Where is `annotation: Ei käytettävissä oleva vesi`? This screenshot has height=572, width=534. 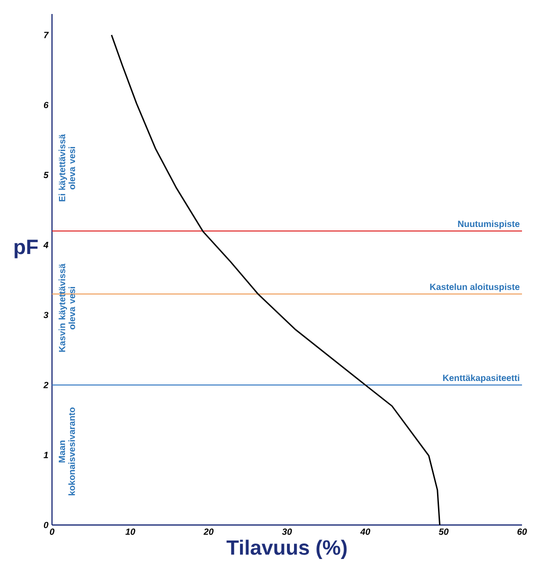 annotation: Ei käytettävissä oleva vesi is located at coordinates (67, 168).